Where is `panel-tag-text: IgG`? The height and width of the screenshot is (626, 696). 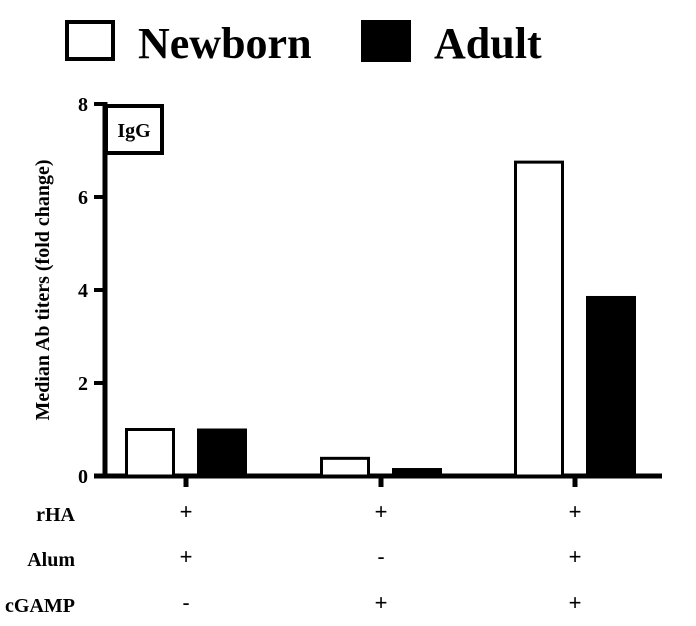
panel-tag-text: IgG is located at coordinates (134, 131).